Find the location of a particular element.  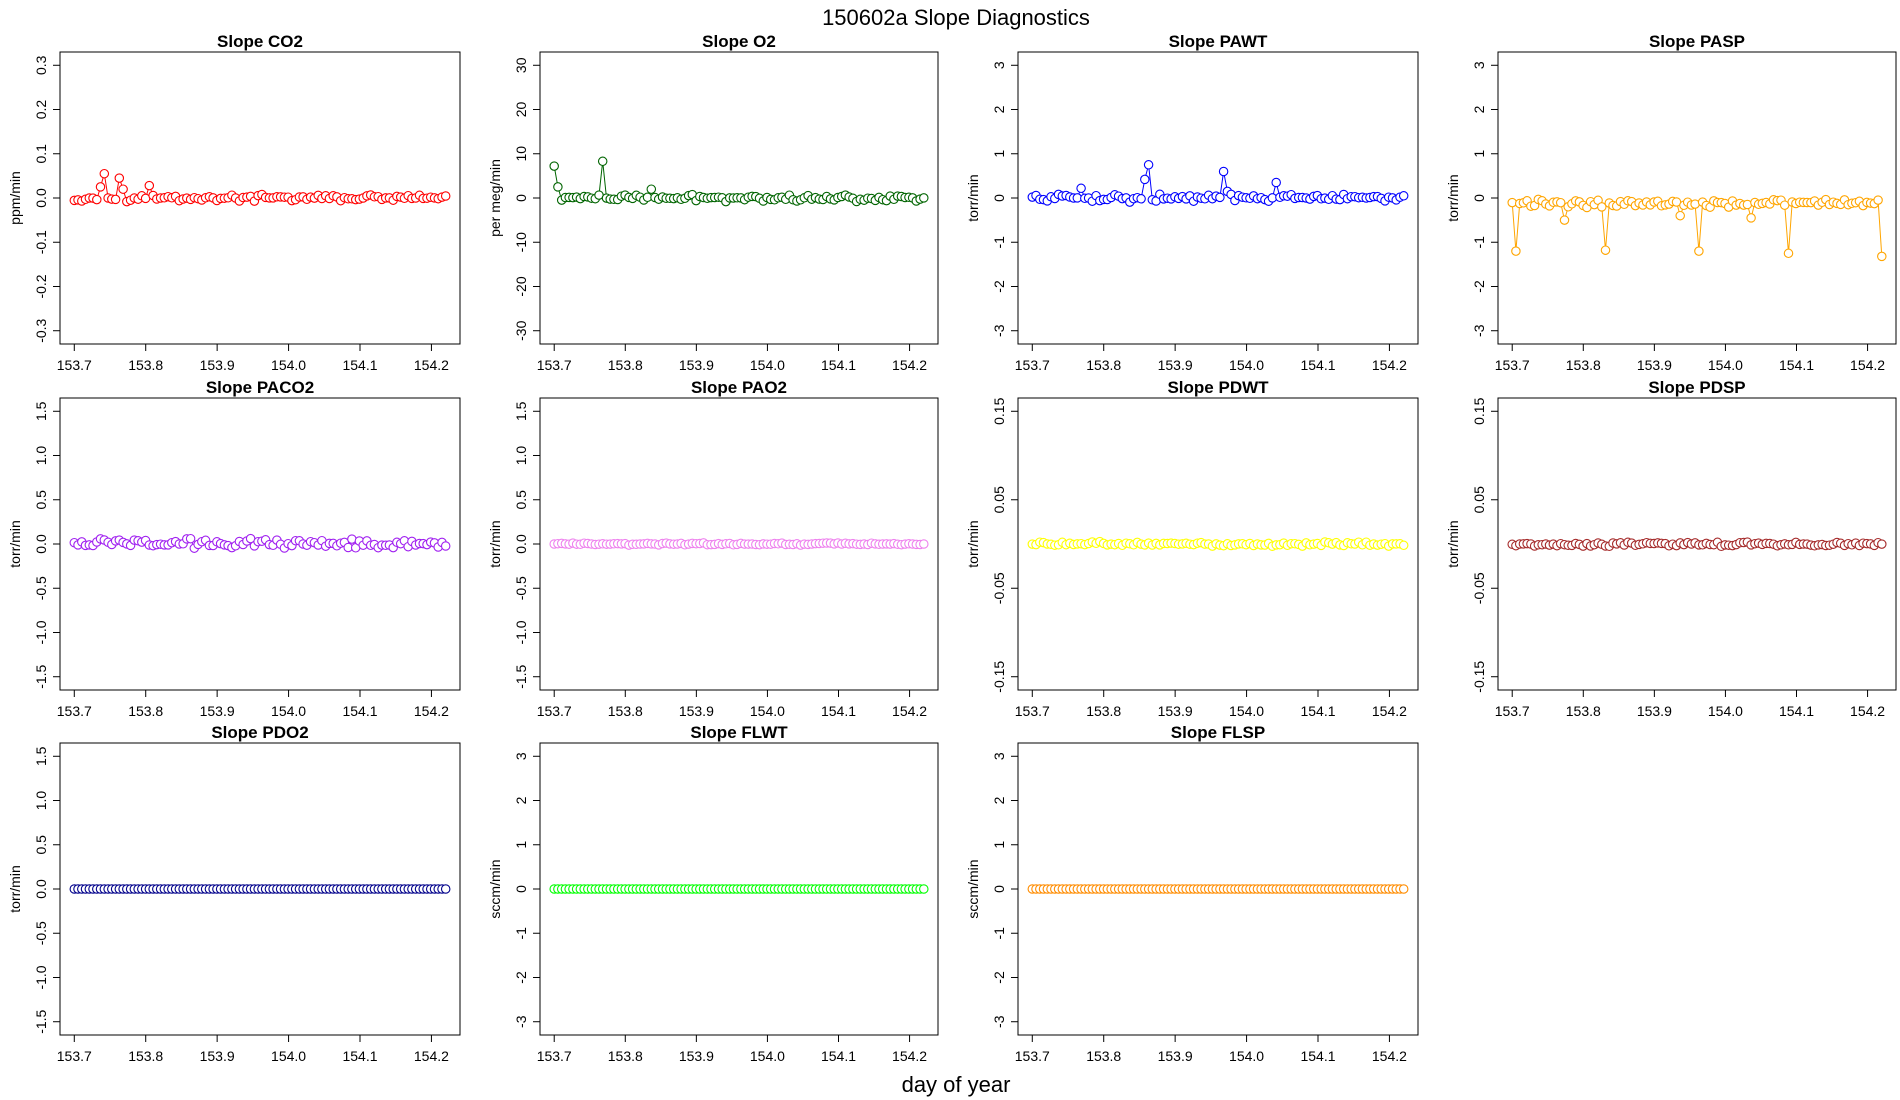

y-tick-label: -10 is located at coordinates (521, 242).